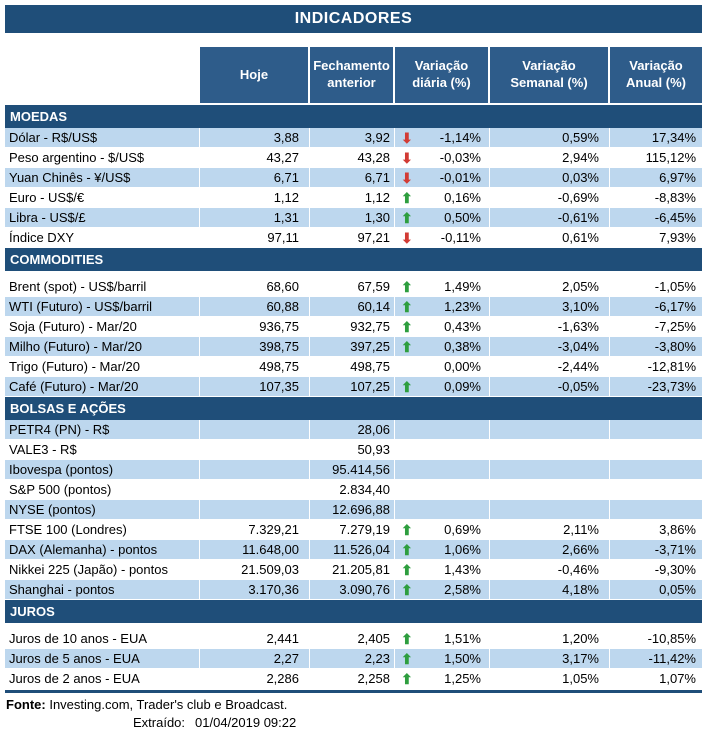 The image size is (707, 749). I want to click on table-row: S&P 500 (pontos) 2.834,40, so click(353, 490).